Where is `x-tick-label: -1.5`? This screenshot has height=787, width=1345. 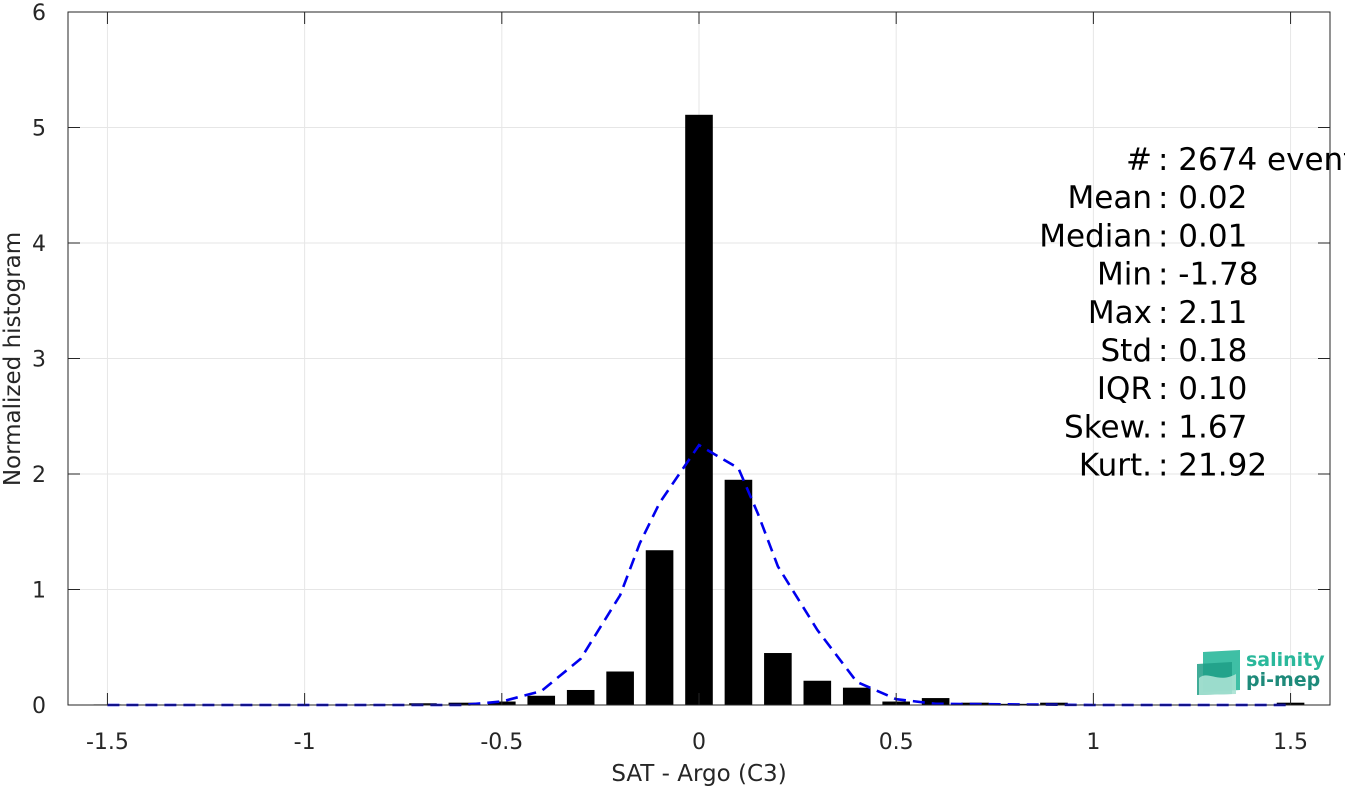
x-tick-label: -1.5 is located at coordinates (107, 742).